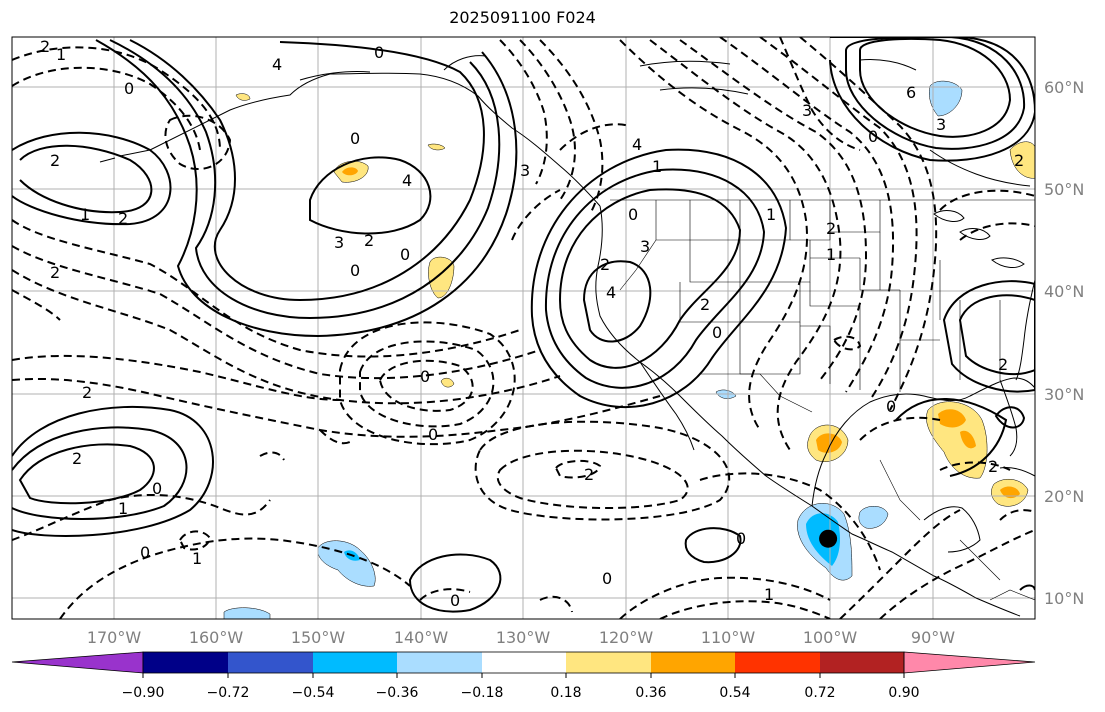 The image size is (1105, 712). Describe the element at coordinates (397, 693) in the screenshot. I see `colorbar-tick-label: −0.36` at that location.